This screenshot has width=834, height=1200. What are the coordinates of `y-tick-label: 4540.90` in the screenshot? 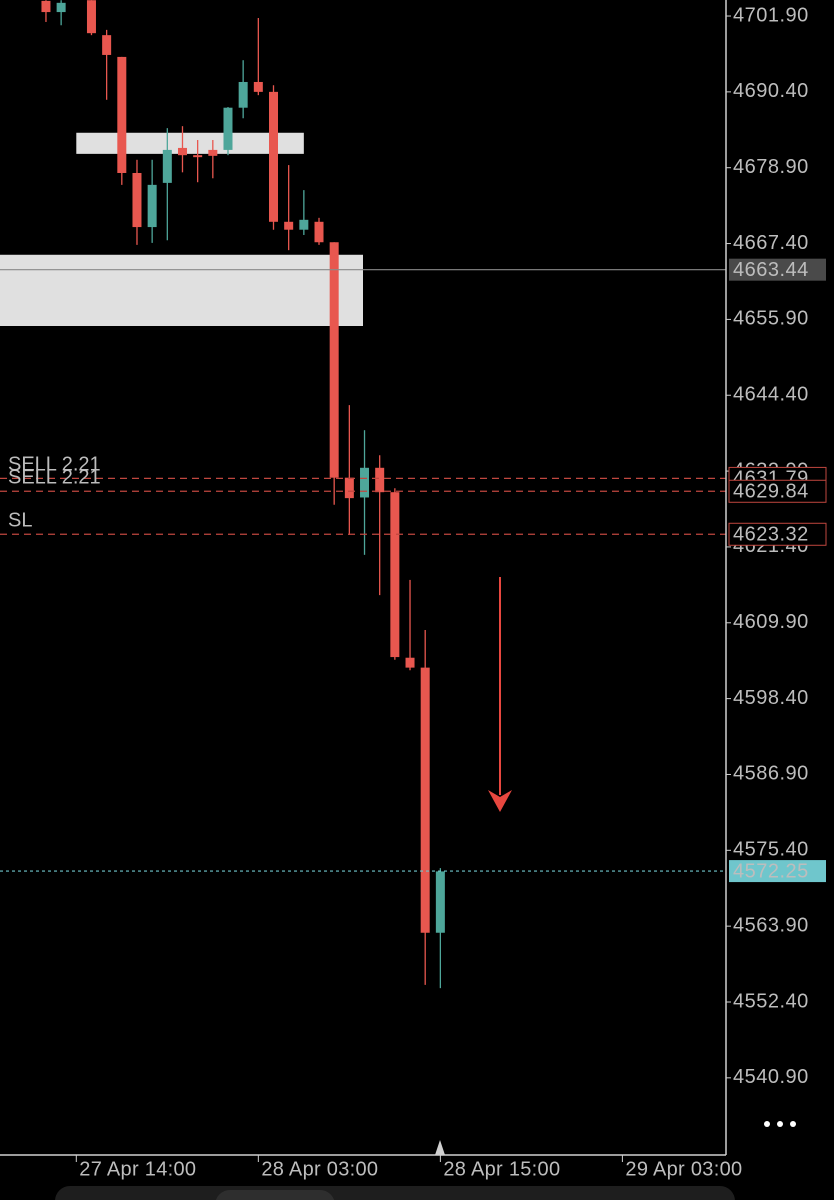 It's located at (771, 1077).